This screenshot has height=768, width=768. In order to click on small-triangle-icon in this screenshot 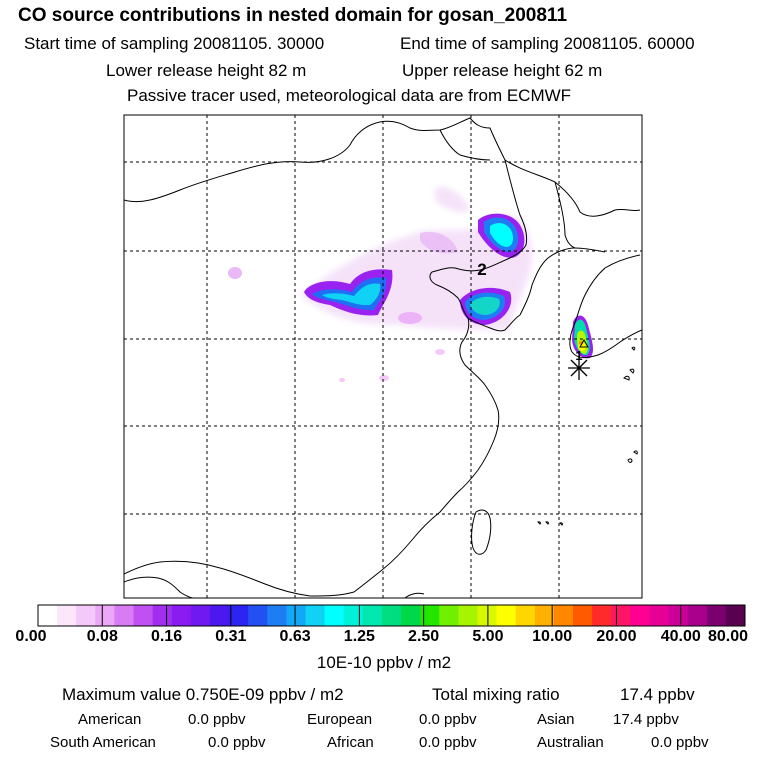, I will do `click(584, 343)`.